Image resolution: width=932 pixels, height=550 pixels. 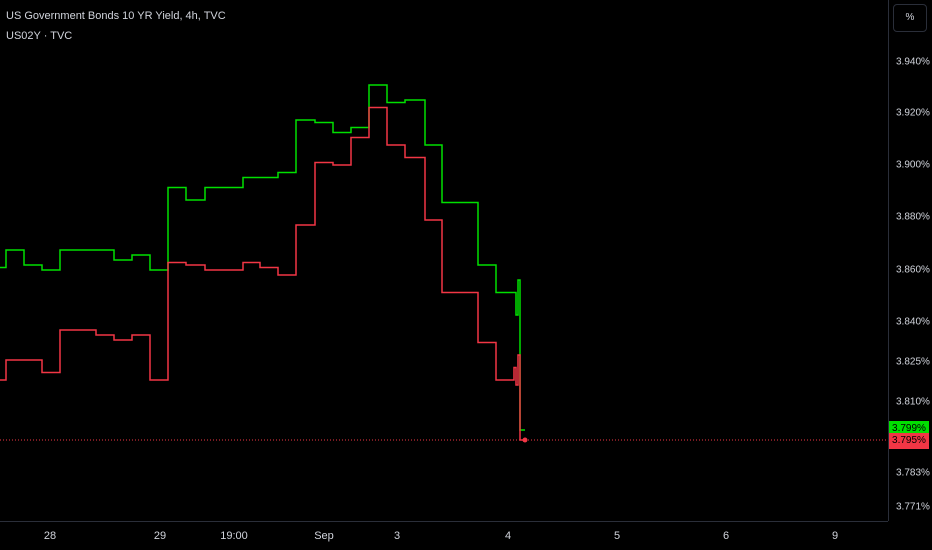 What do you see at coordinates (913, 165) in the screenshot?
I see `price-axis-tick-label: 3.900%` at bounding box center [913, 165].